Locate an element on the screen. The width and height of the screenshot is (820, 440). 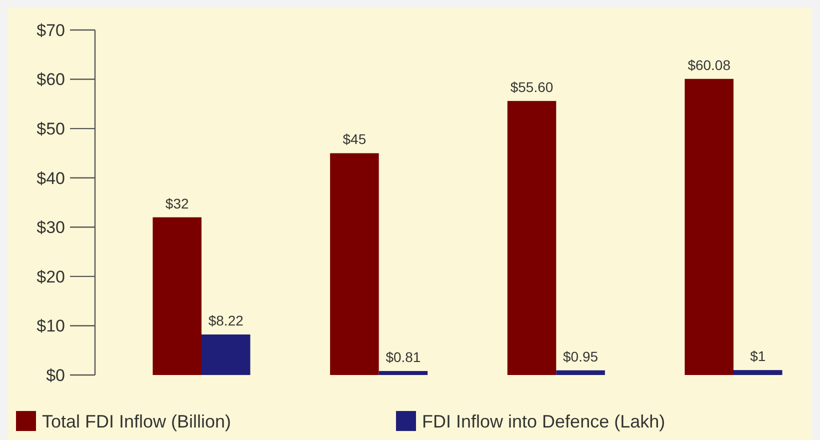
data-label: $1 is located at coordinates (758, 356).